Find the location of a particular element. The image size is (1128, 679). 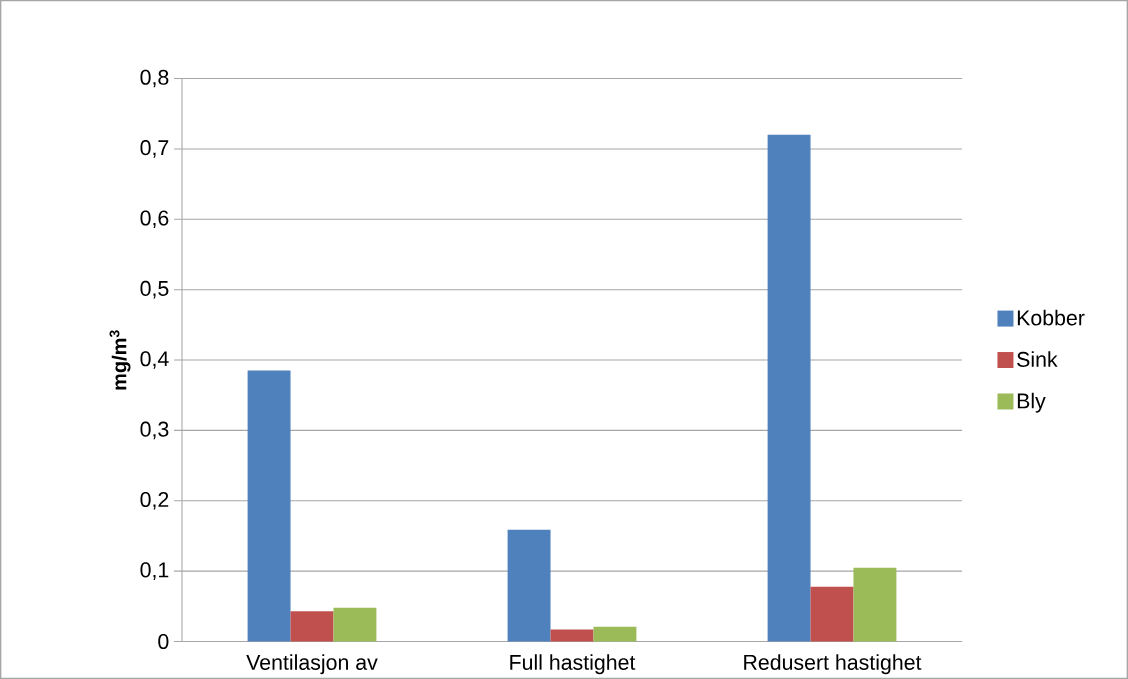

y-tick-label: 0,4 is located at coordinates (154, 360).